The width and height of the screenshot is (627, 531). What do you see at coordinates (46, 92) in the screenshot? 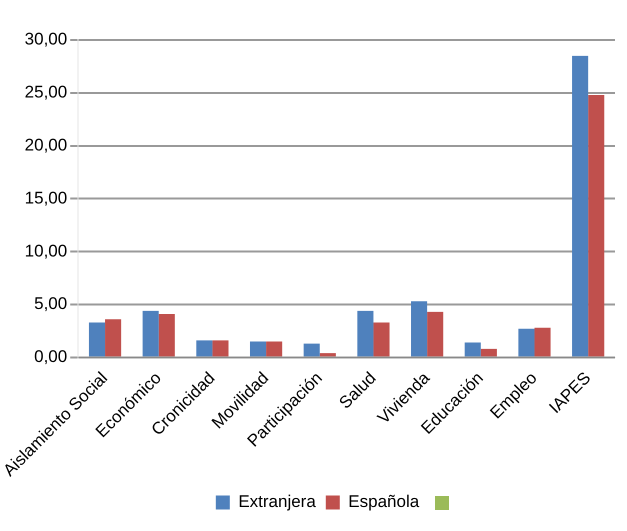
I see `y-tick-label: 25,00` at bounding box center [46, 92].